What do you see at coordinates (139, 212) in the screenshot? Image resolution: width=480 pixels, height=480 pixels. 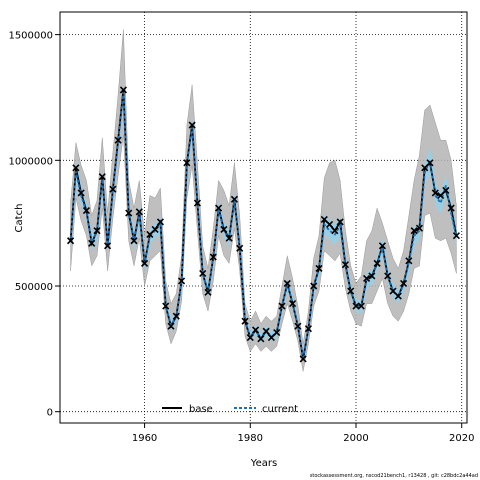 I see `catch-marker-1959` at bounding box center [139, 212].